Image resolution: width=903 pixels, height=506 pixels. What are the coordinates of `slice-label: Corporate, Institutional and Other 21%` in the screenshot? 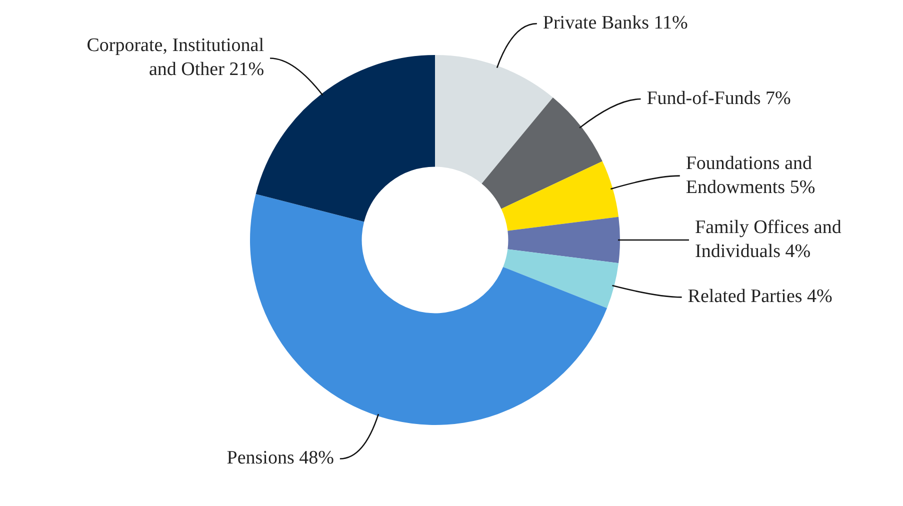 It's located at (175, 57).